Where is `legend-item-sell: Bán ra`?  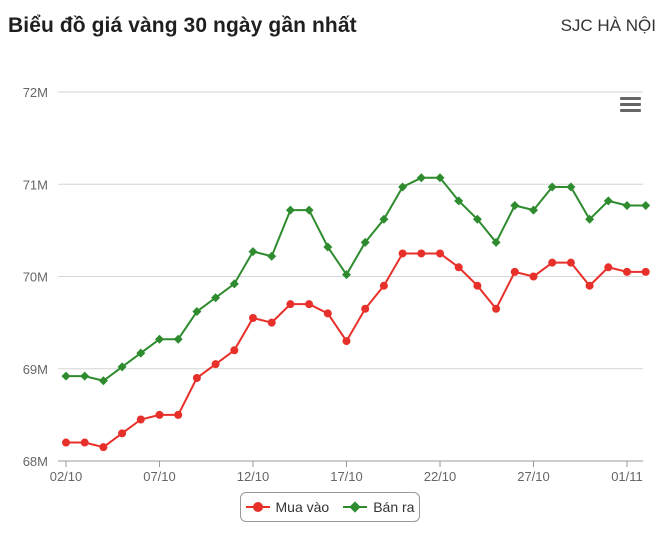
legend-item-sell: Bán ra is located at coordinates (378, 507).